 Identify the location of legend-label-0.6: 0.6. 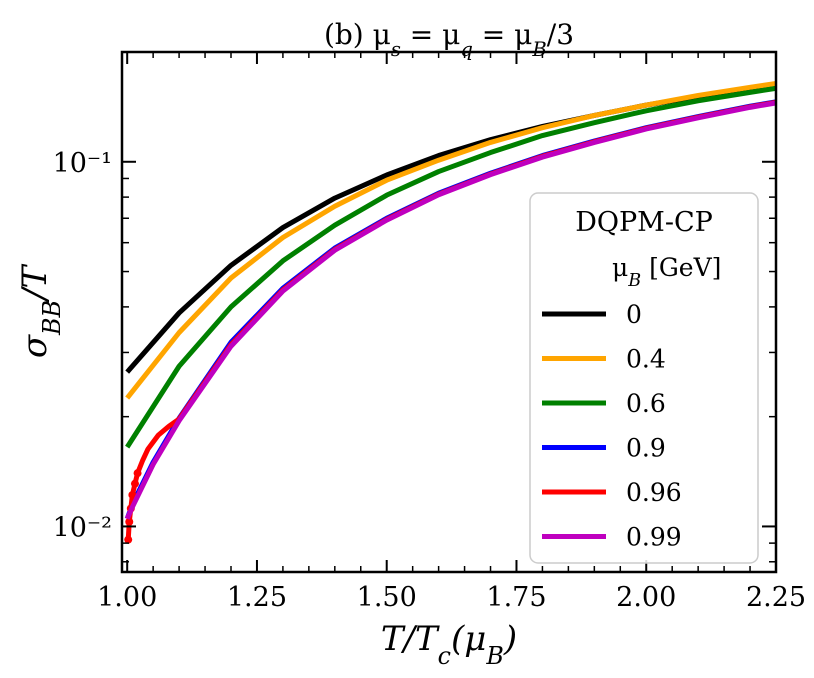
(646, 403).